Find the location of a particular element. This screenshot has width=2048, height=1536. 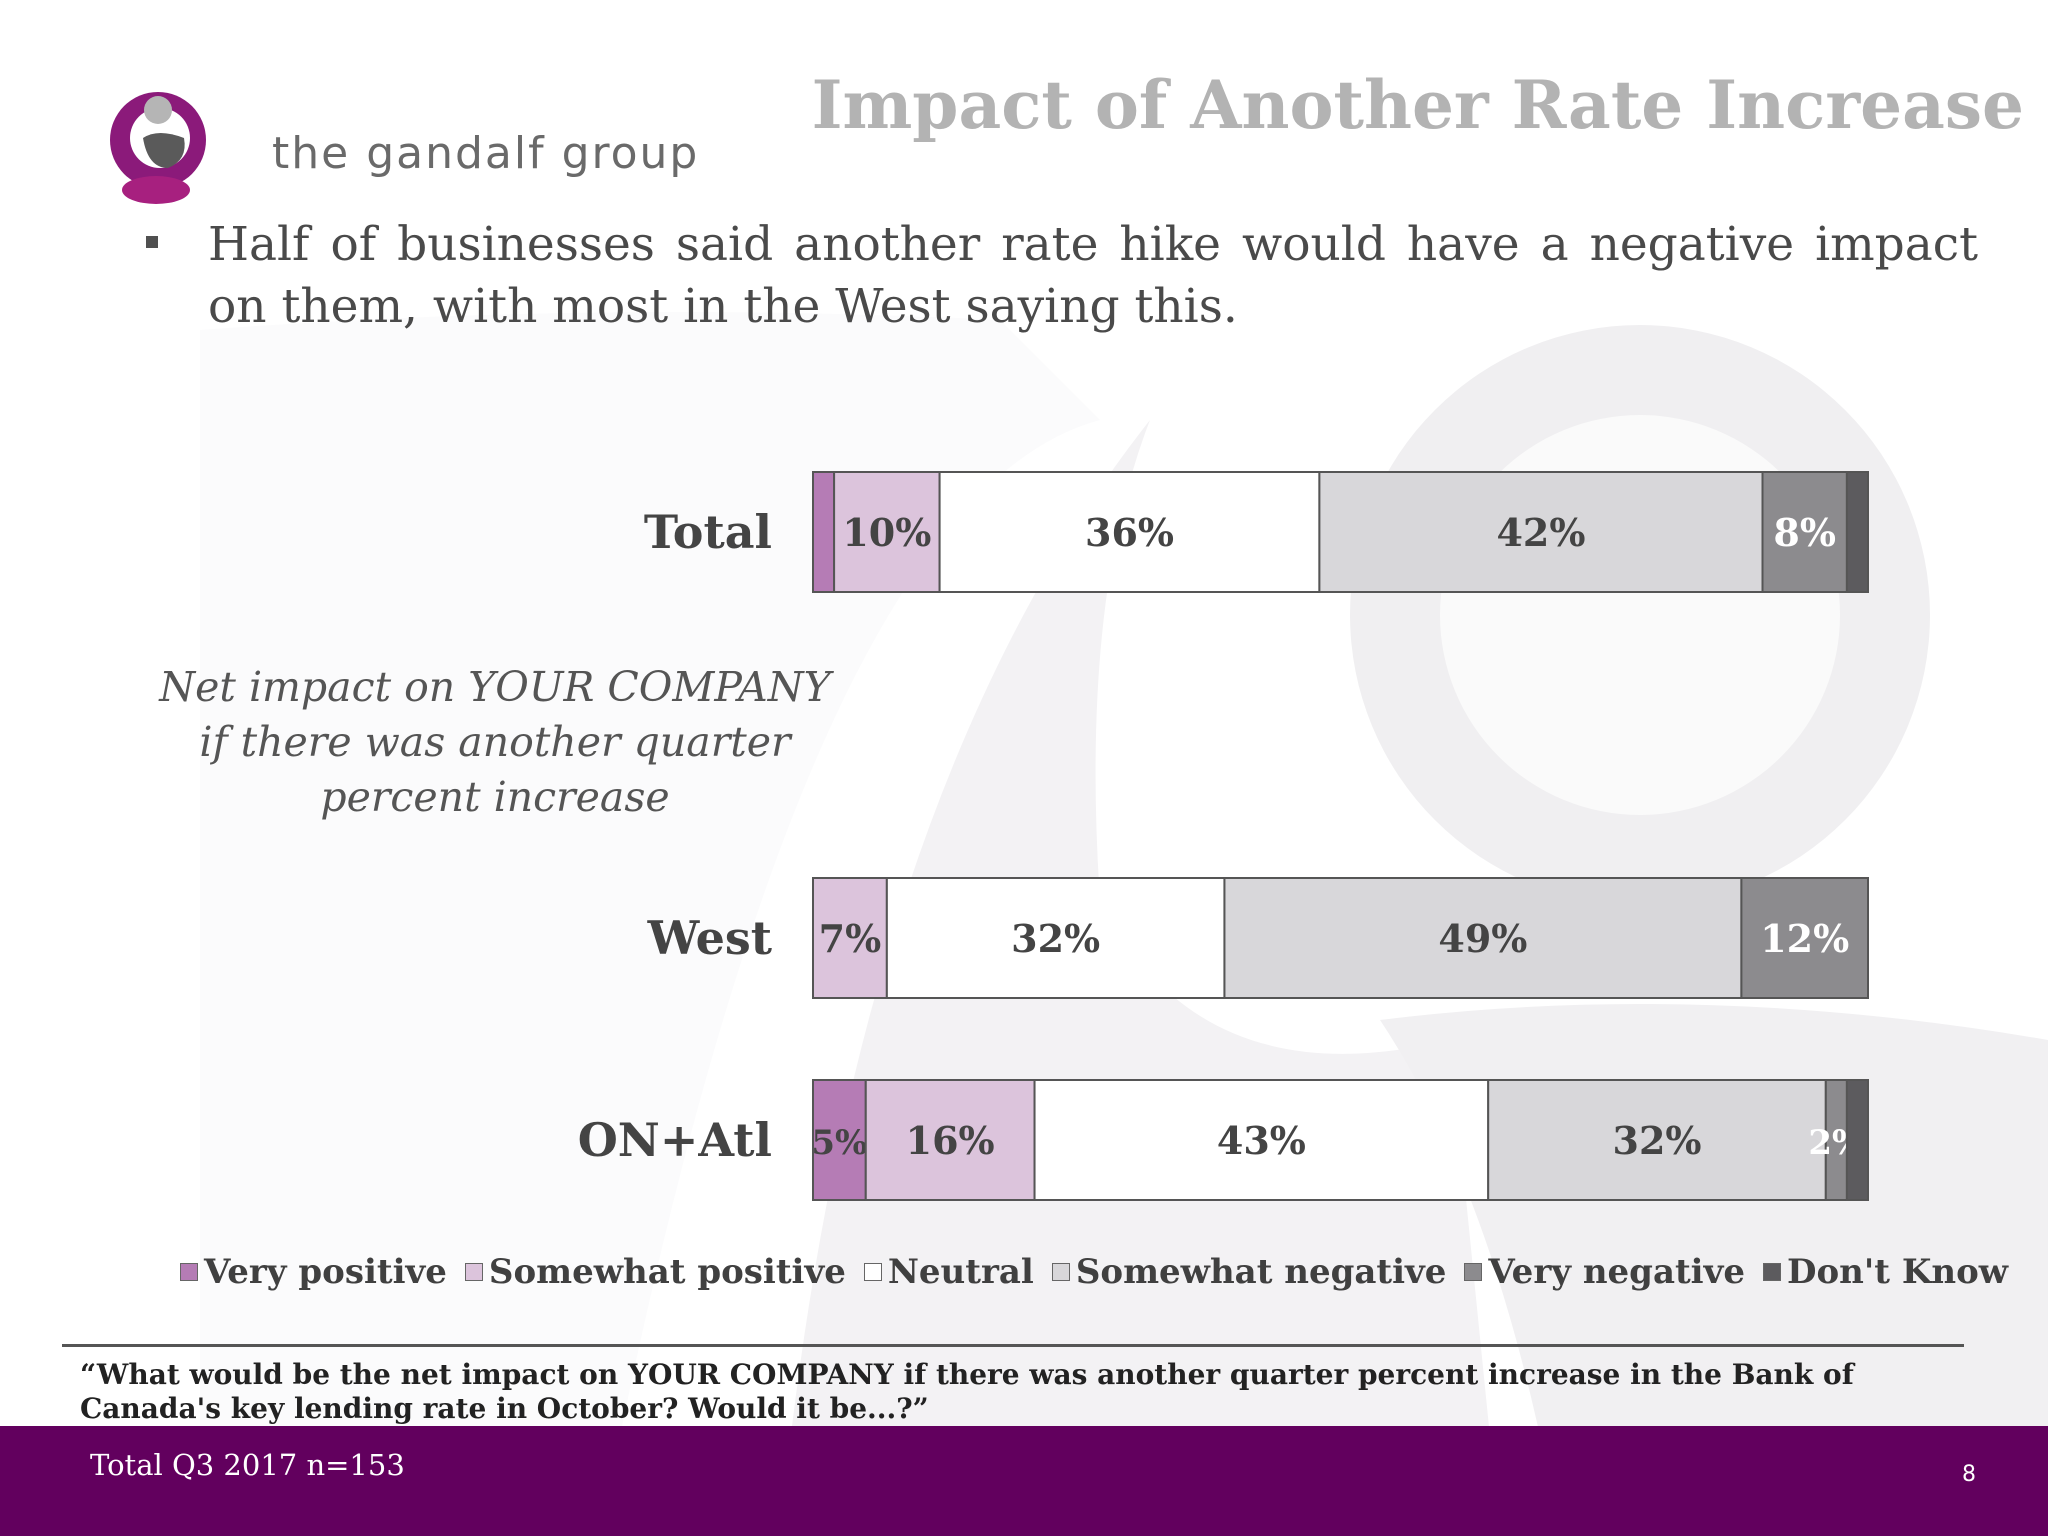

data-label: 8% is located at coordinates (1804, 532).